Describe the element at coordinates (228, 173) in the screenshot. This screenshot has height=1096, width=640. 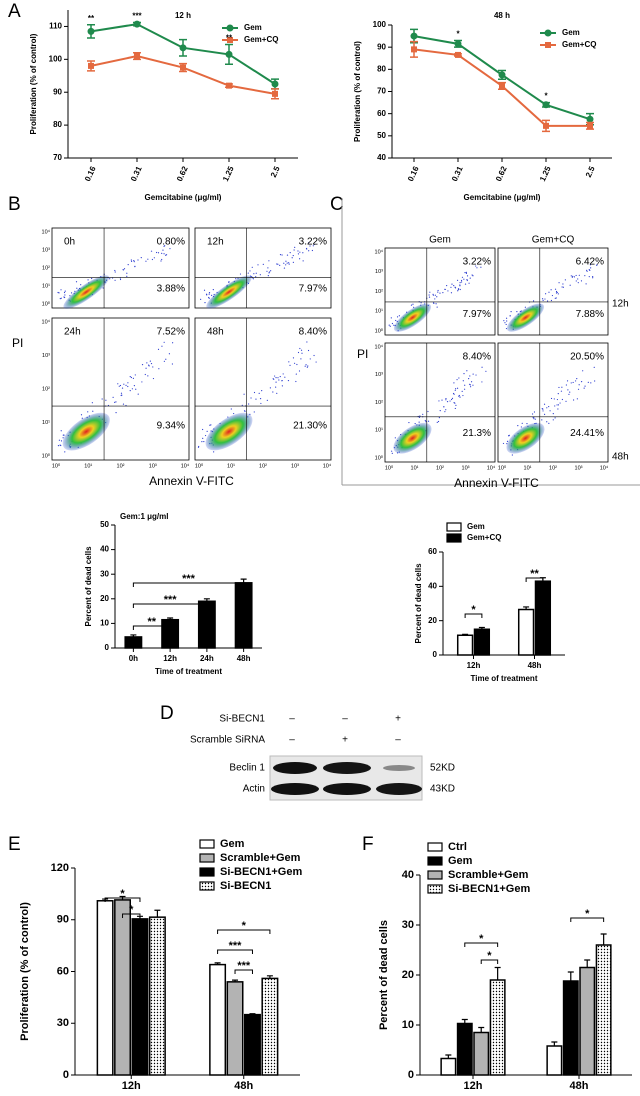
I see `x-tick-label: 1.25` at that location.